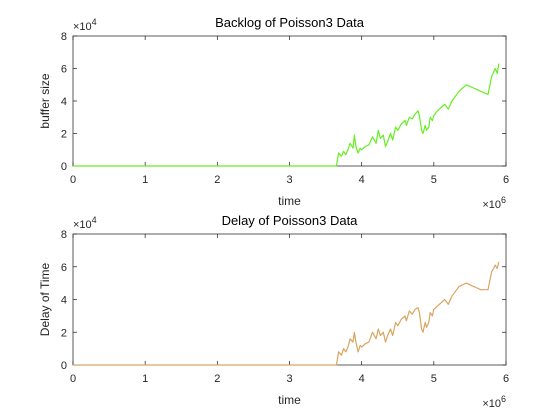 The height and width of the screenshot is (420, 560). Describe the element at coordinates (45, 100) in the screenshot. I see `y-axis-label: buffer size` at that location.